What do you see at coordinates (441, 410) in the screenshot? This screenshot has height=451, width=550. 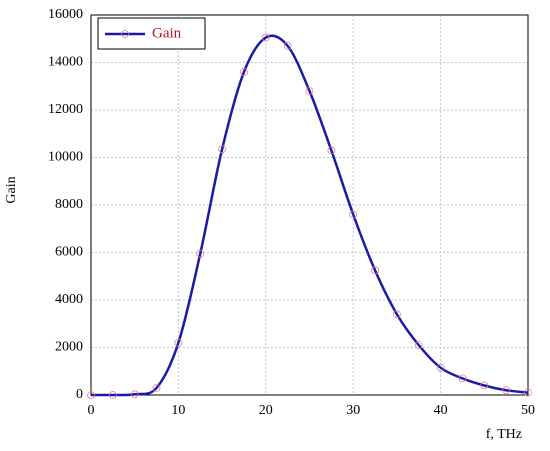 I see `x-tick-label: 40` at bounding box center [441, 410].